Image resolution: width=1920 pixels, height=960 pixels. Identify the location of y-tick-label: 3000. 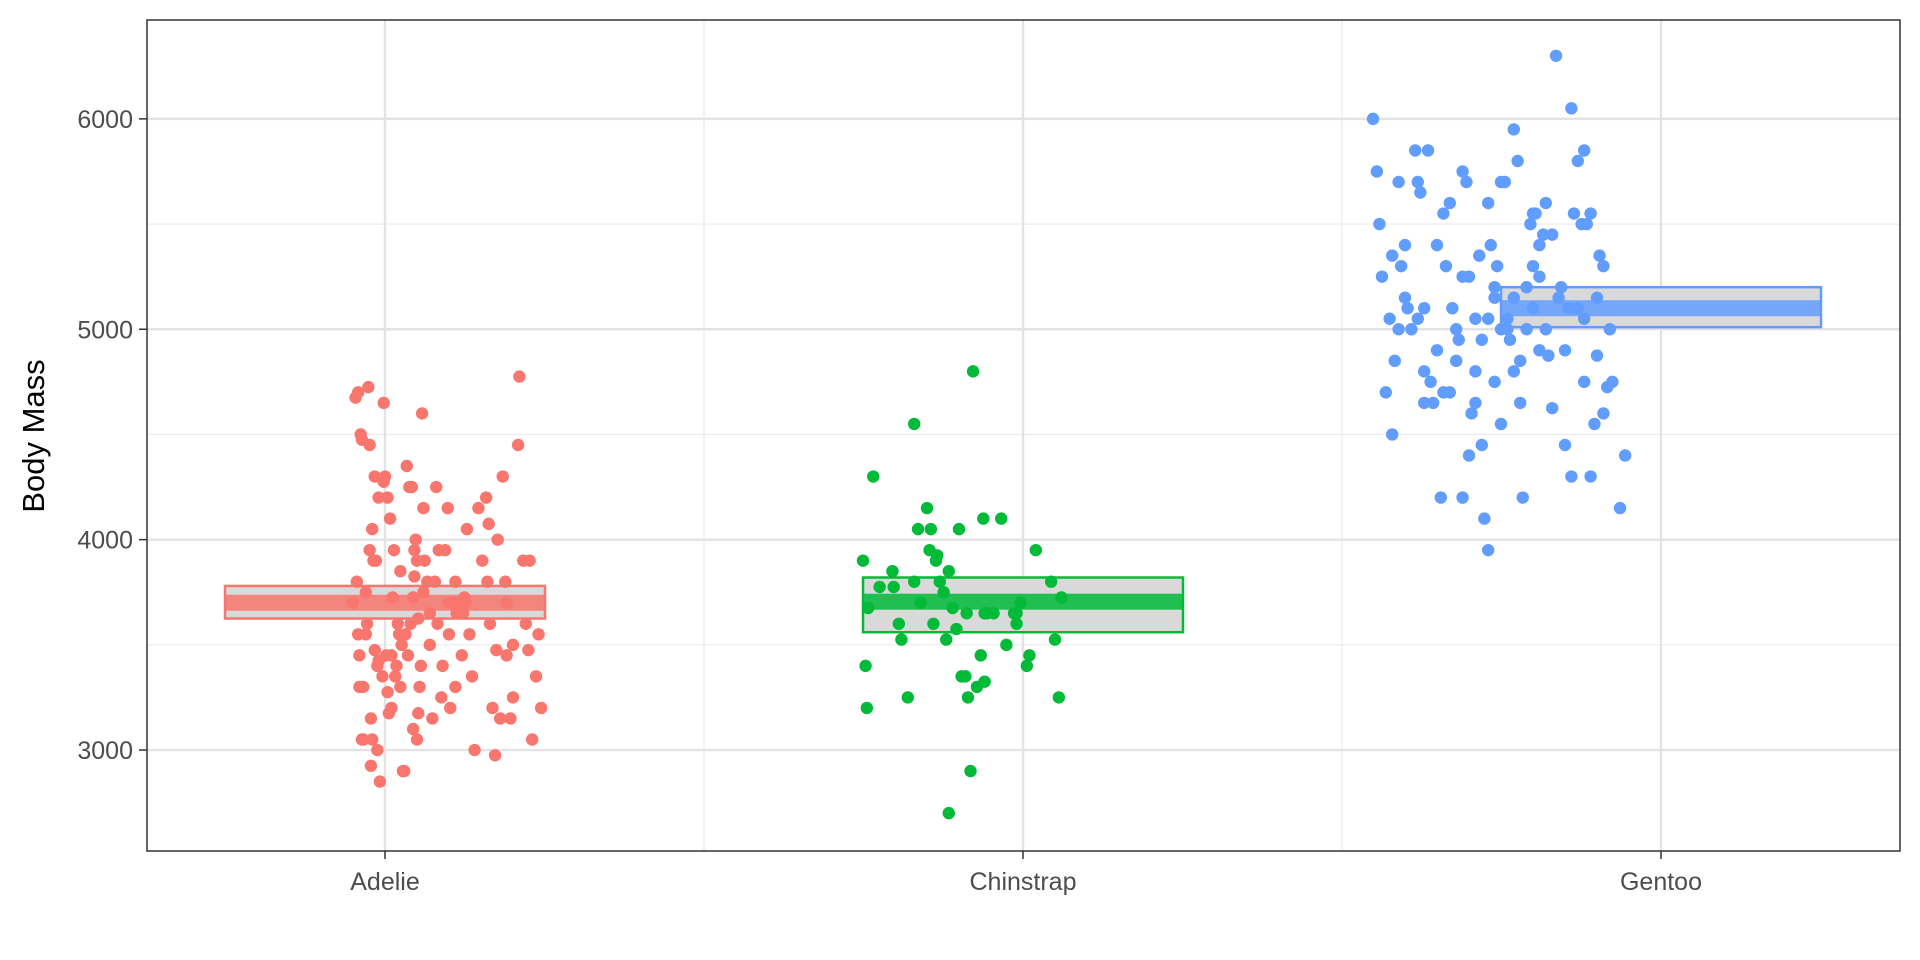
(105, 751).